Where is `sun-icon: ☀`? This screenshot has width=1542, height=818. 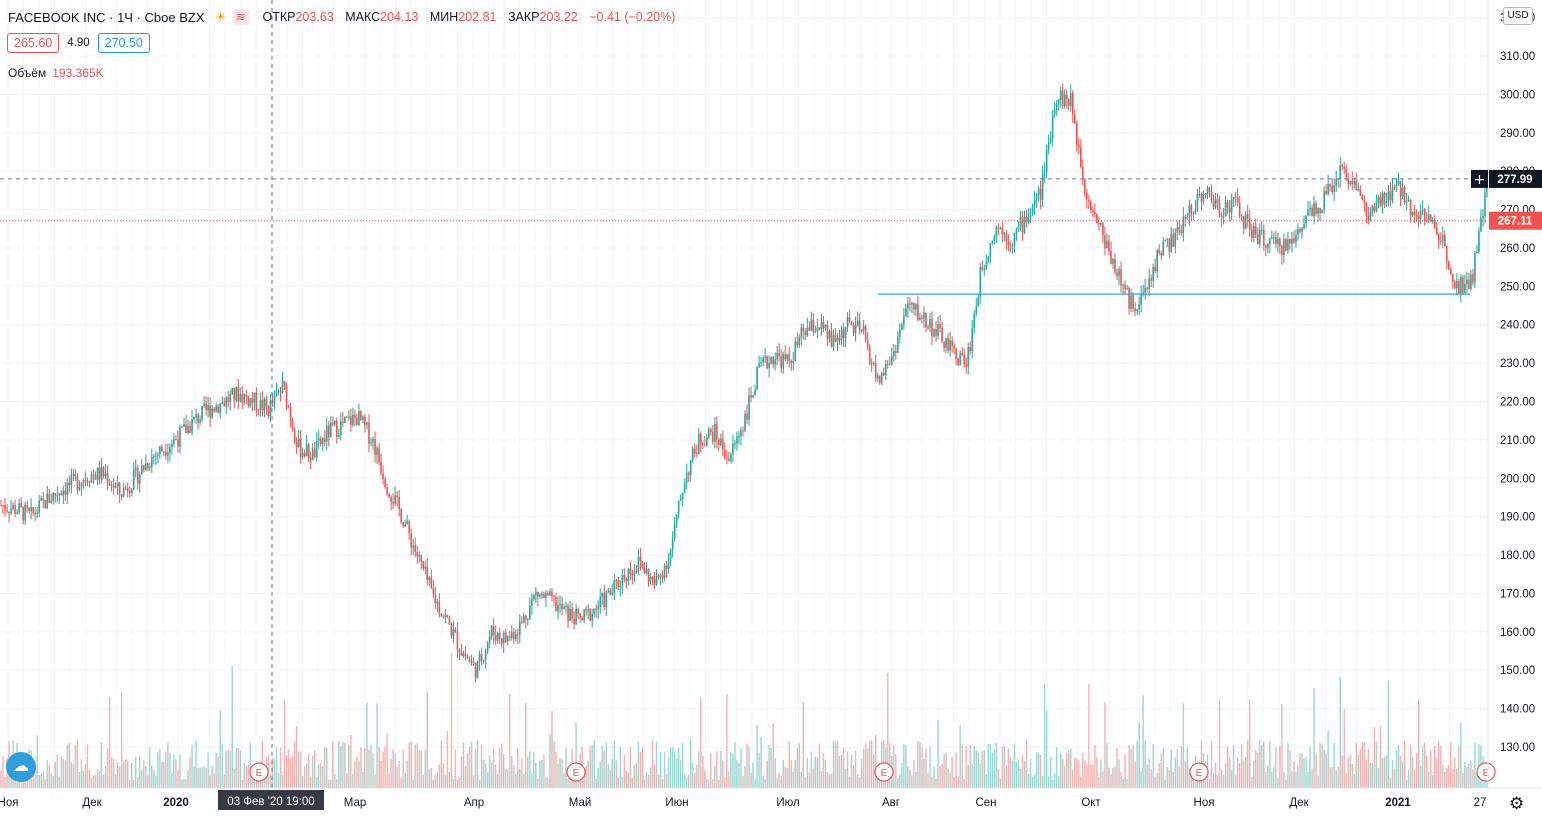 sun-icon: ☀ is located at coordinates (220, 17).